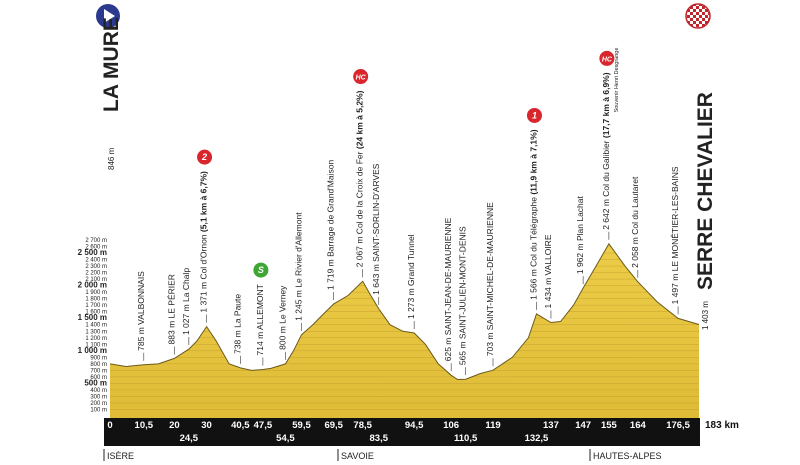  Describe the element at coordinates (533, 248) in the screenshot. I see `waypoint-name: 1 566 m Col du Télégraphe` at that location.